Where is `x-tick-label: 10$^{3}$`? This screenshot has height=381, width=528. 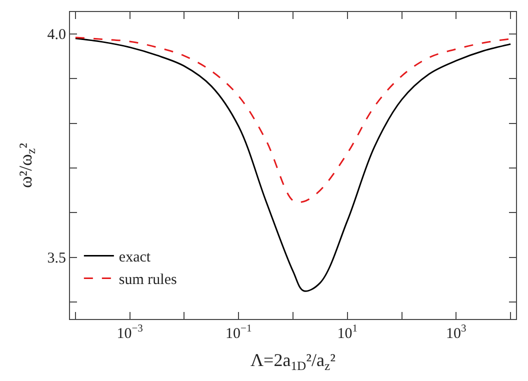 x-tick-label: 10$^{3}$ is located at coordinates (456, 333).